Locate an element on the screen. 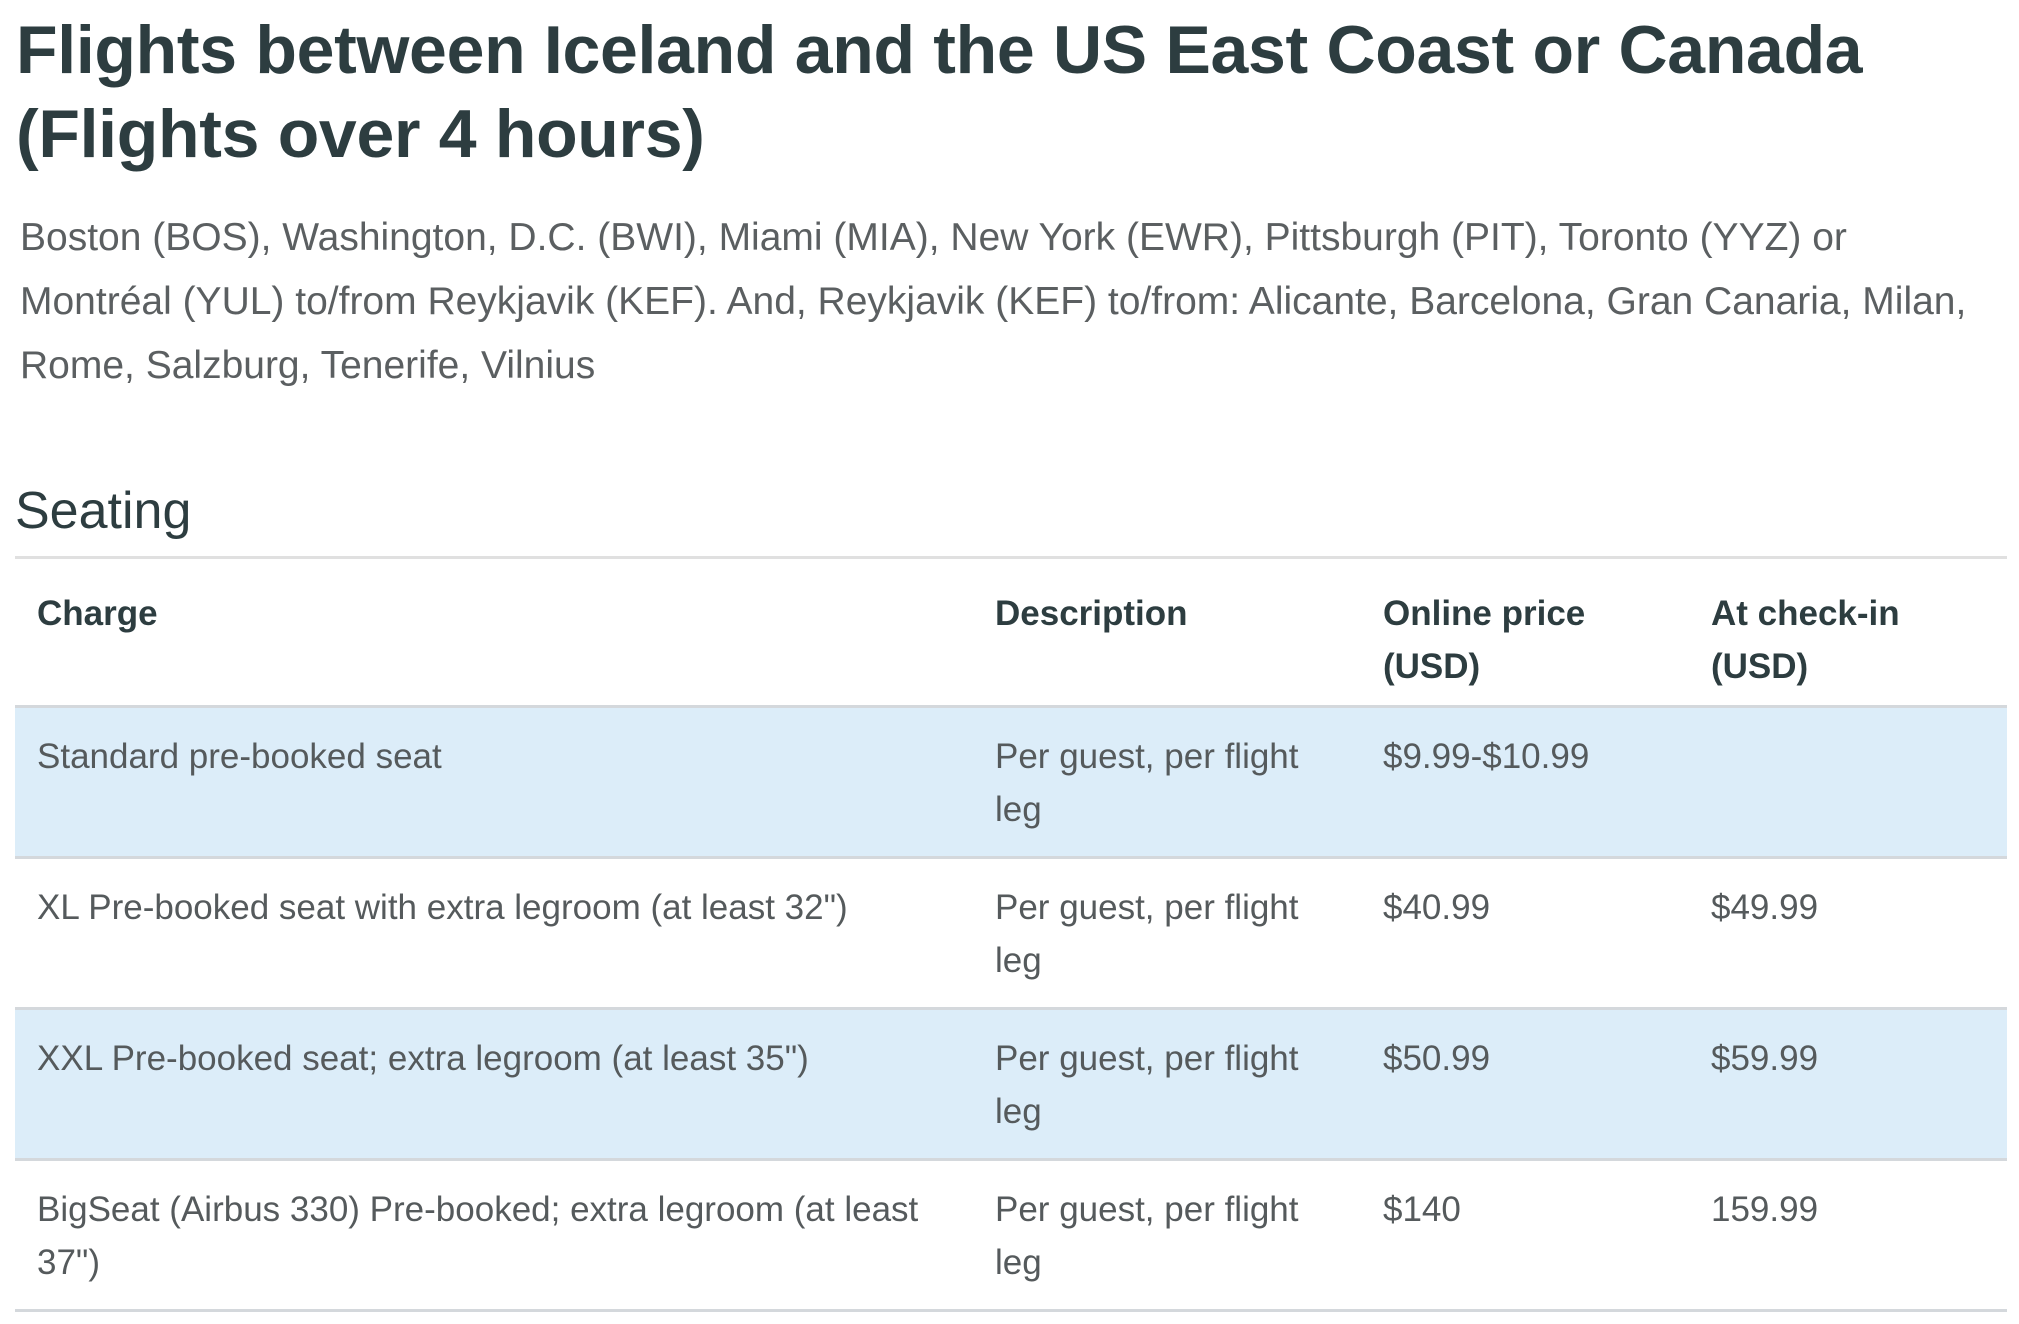 Image resolution: width=2019 pixels, height=1324 pixels. cell-online-price: $140 is located at coordinates (1422, 1209).